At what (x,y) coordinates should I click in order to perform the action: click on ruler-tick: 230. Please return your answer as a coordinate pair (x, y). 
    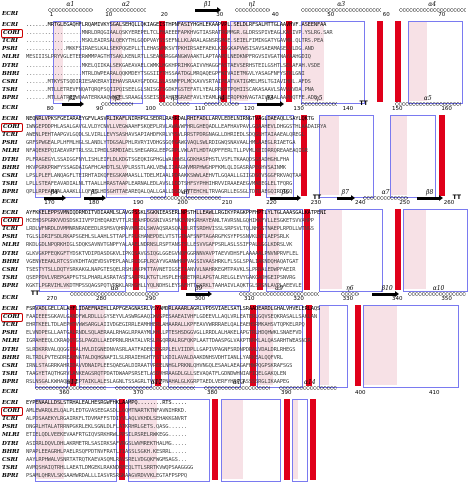
    Looking at the image, I should click on (316, 203).